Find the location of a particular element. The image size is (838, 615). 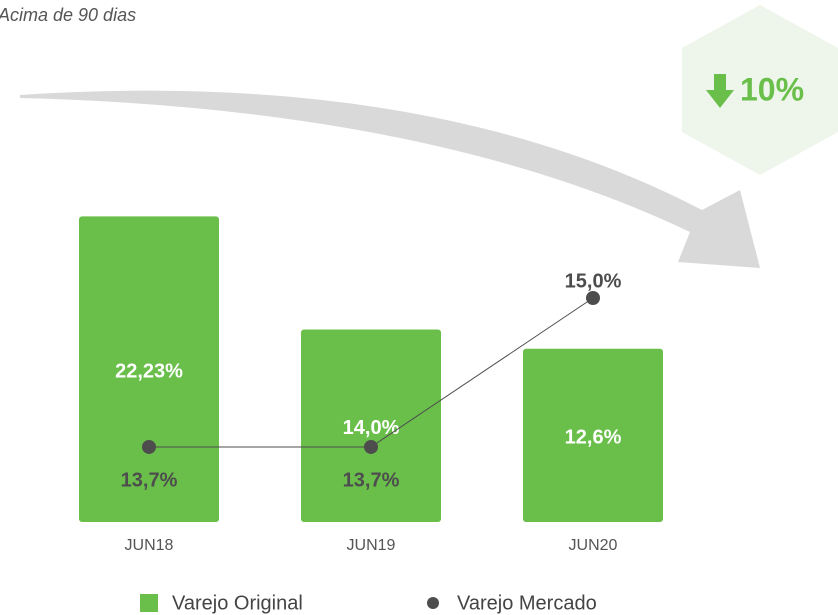

subtitle: Acima de 90 dias is located at coordinates (68, 15).